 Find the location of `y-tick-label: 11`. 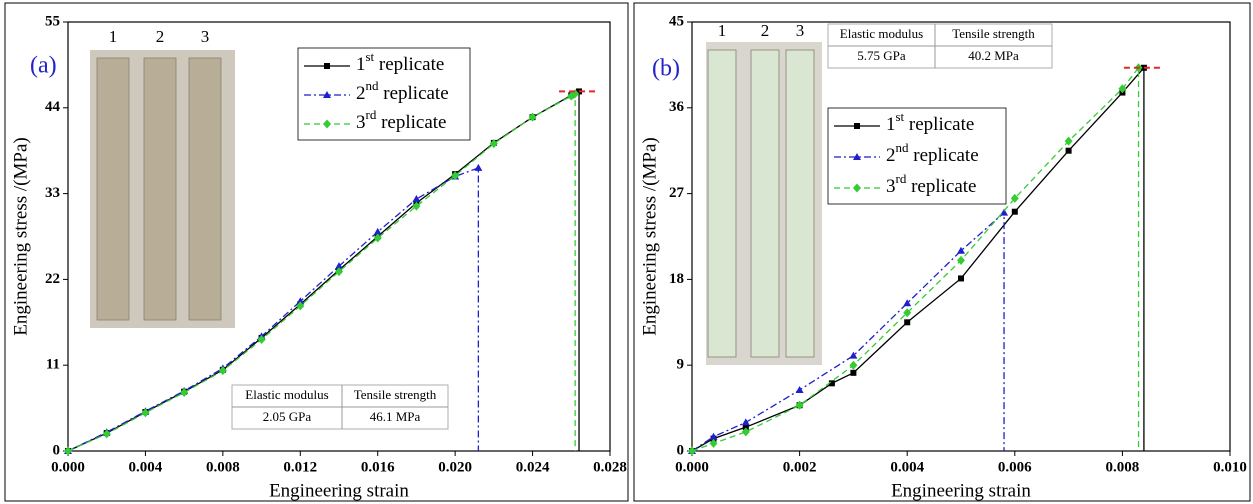

y-tick-label: 11 is located at coordinates (53, 365).